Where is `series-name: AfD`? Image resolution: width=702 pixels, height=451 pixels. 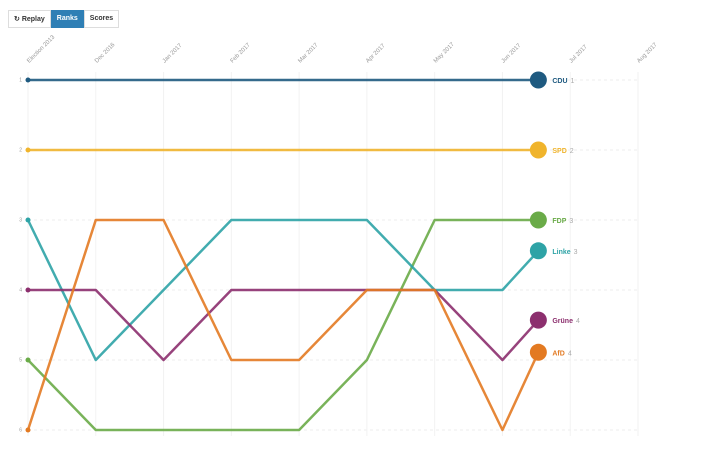
series-name: AfD is located at coordinates (558, 353).